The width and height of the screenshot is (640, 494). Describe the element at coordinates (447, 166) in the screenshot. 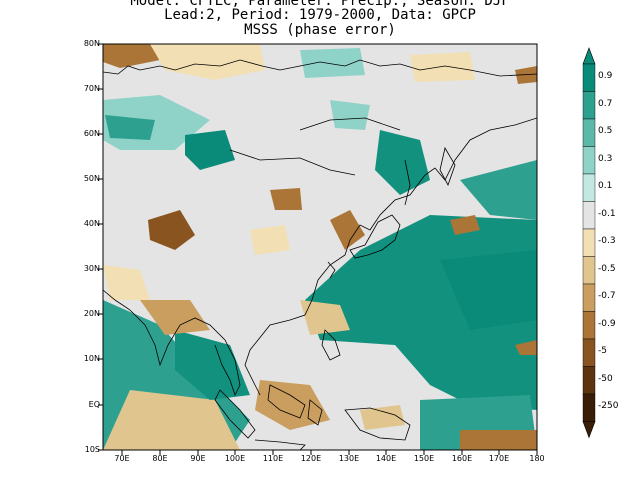

I see `kamchatka-coast` at that location.